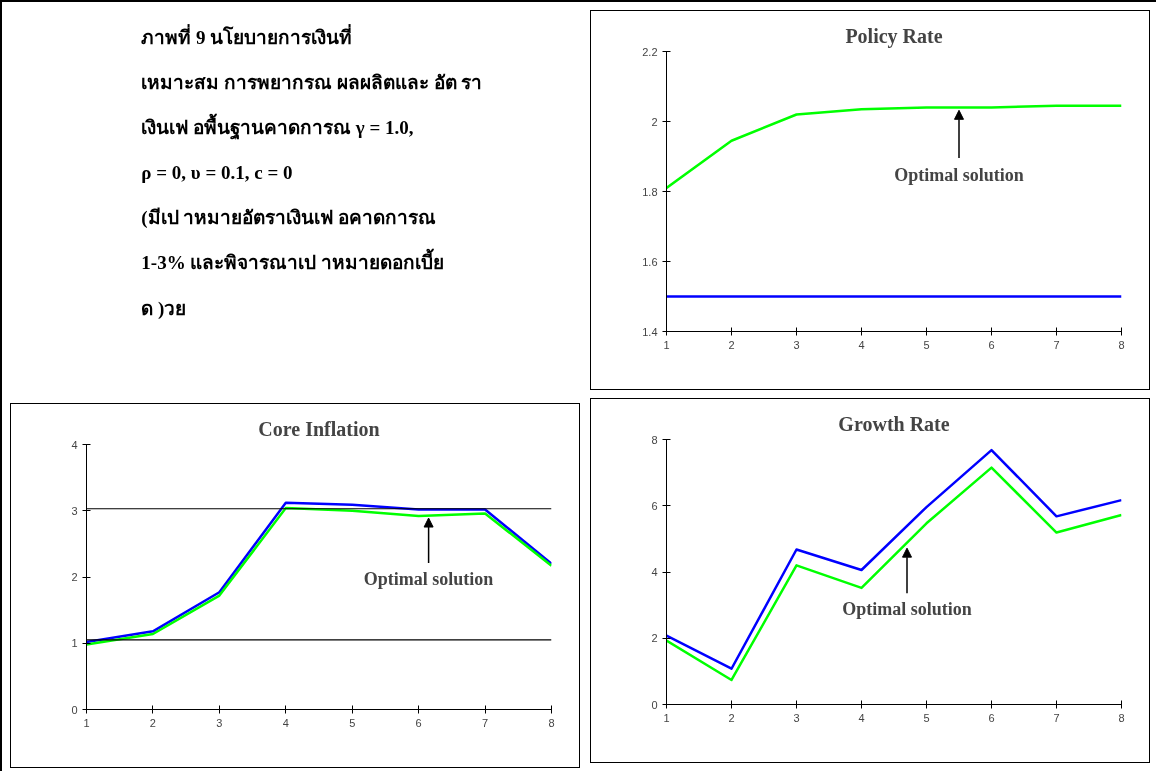 The image size is (1156, 771). Describe the element at coordinates (650, 261) in the screenshot. I see `y-tick-label: 1.6` at that location.